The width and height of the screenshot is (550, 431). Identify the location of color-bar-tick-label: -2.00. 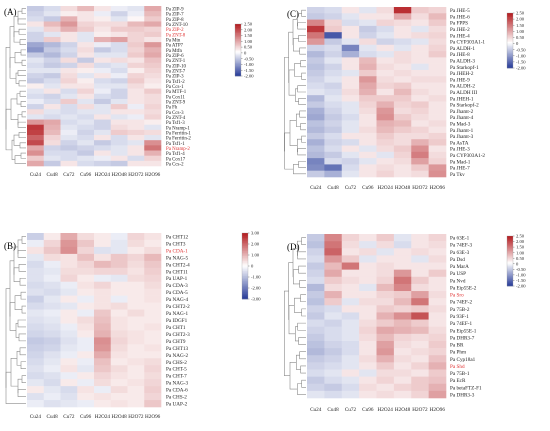
(249, 76).